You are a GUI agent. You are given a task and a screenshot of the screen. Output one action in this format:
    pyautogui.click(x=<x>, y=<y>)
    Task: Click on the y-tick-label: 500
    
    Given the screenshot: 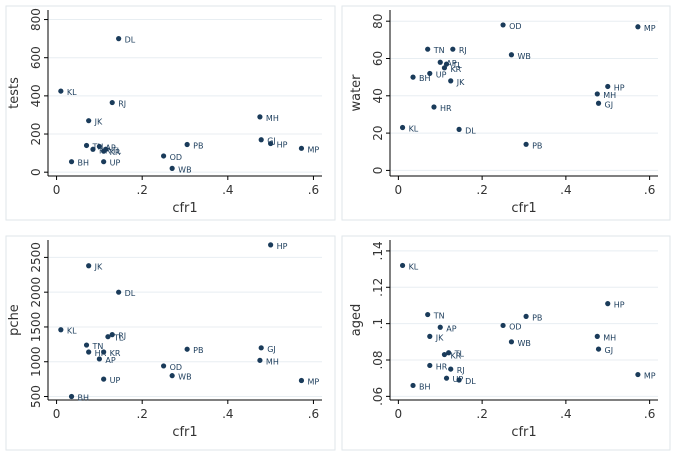 What is the action you would take?
    pyautogui.click(x=36, y=396)
    